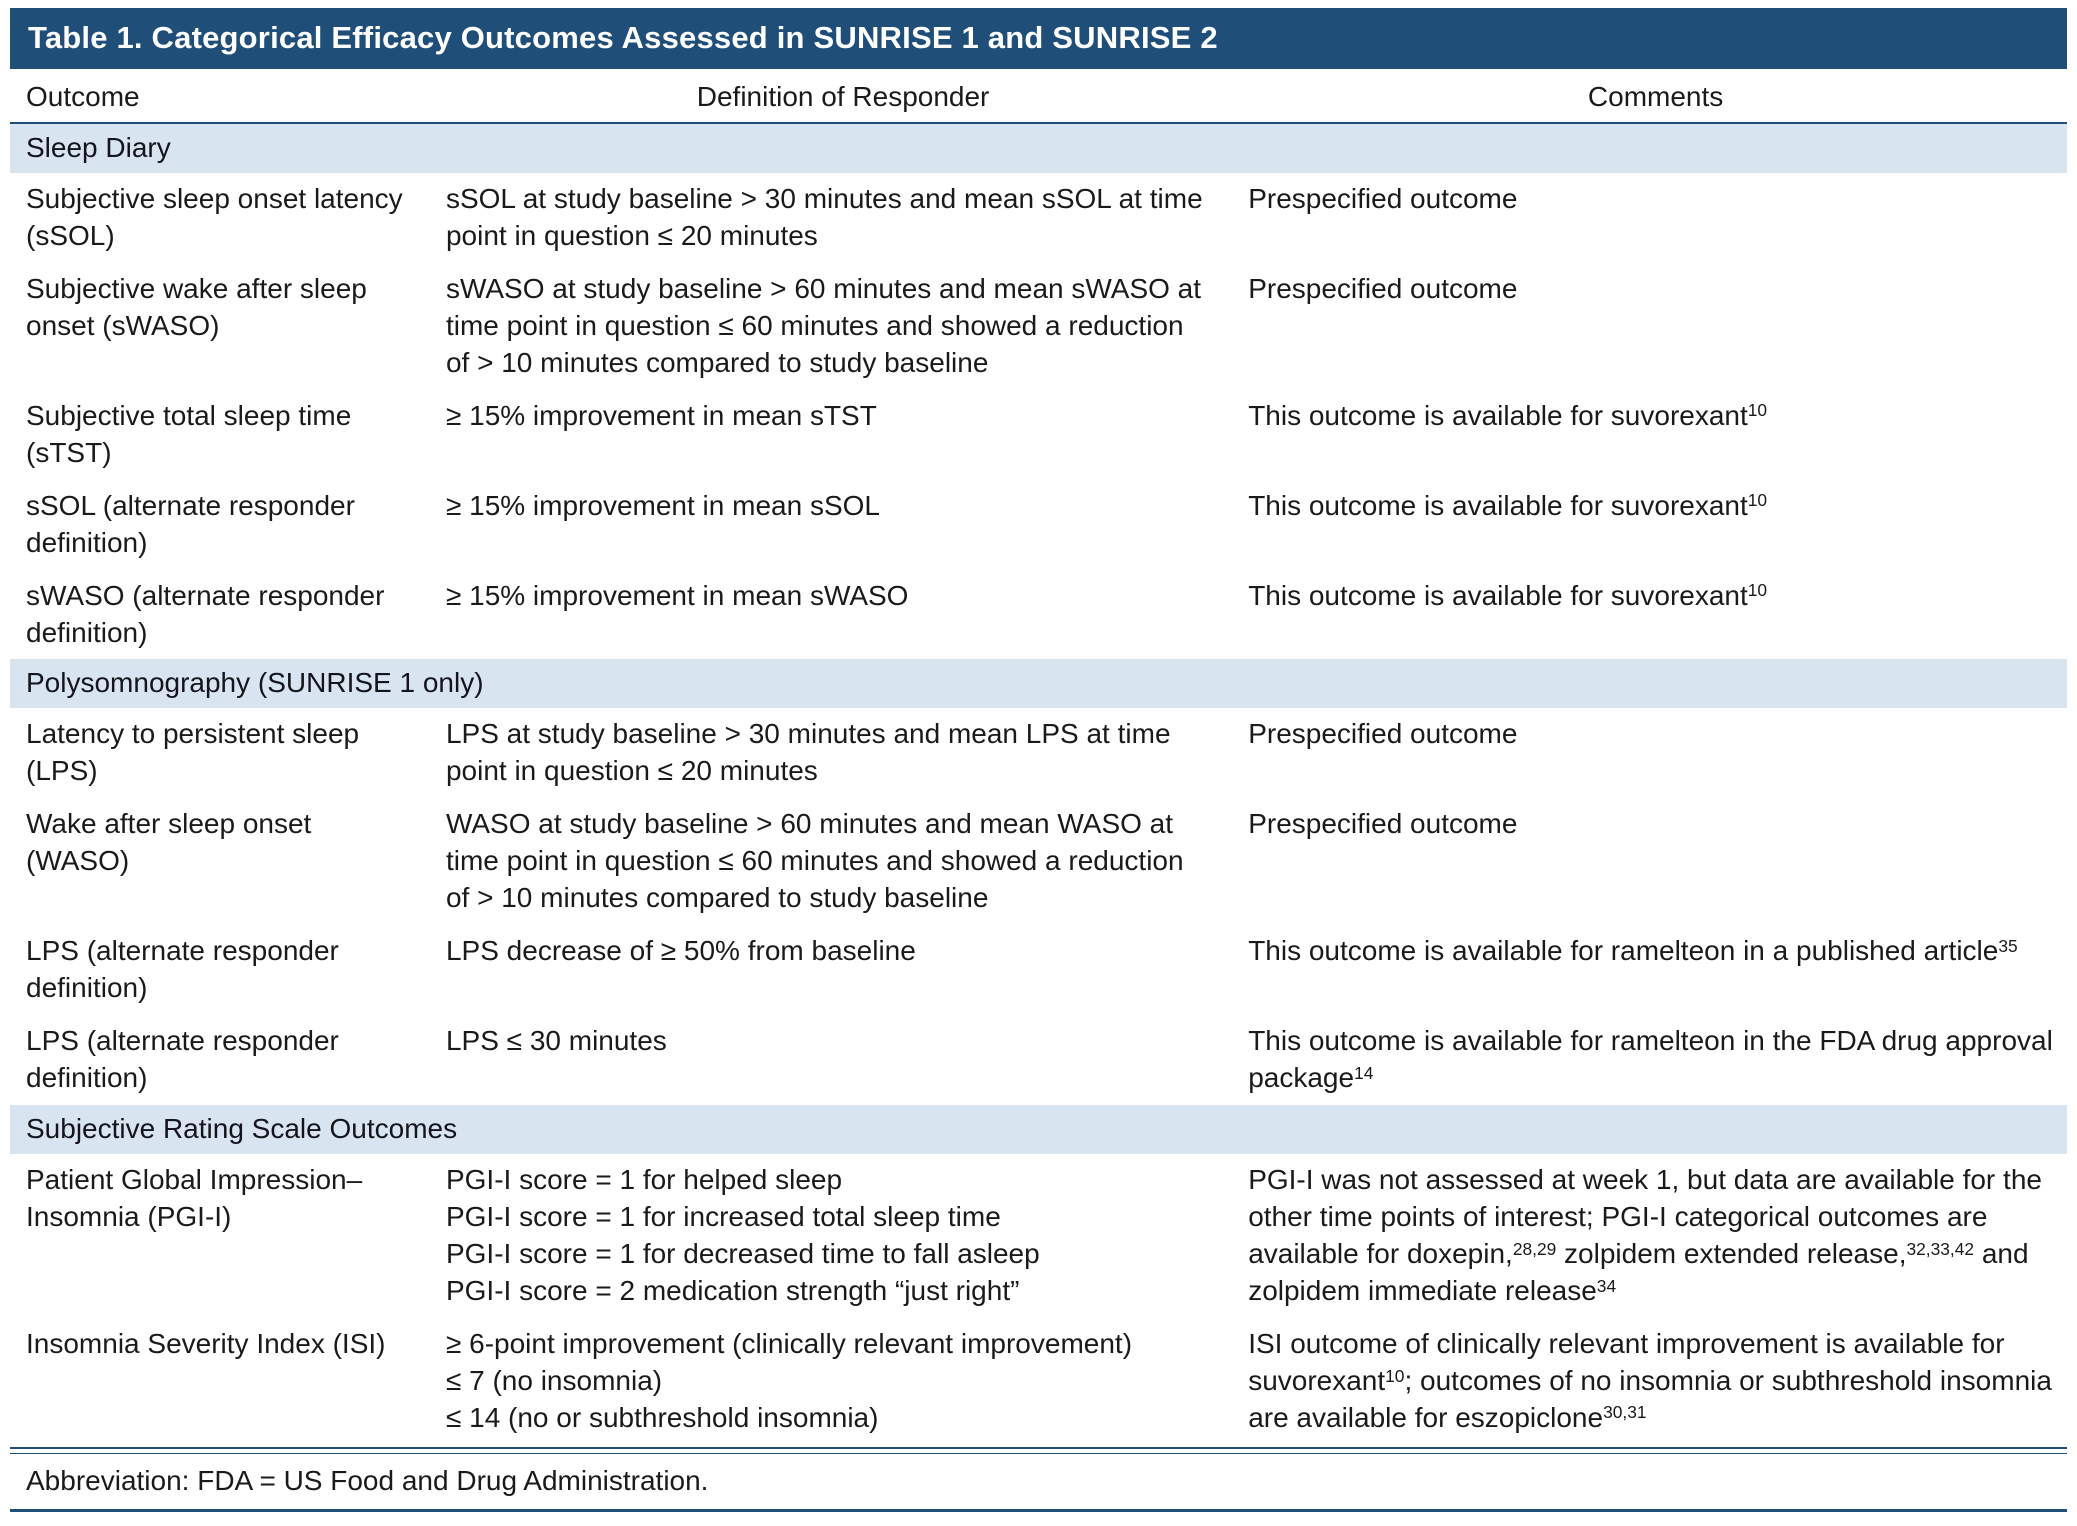 Image resolution: width=2077 pixels, height=1526 pixels. I want to click on column-header-comments: Comments, so click(1655, 96).